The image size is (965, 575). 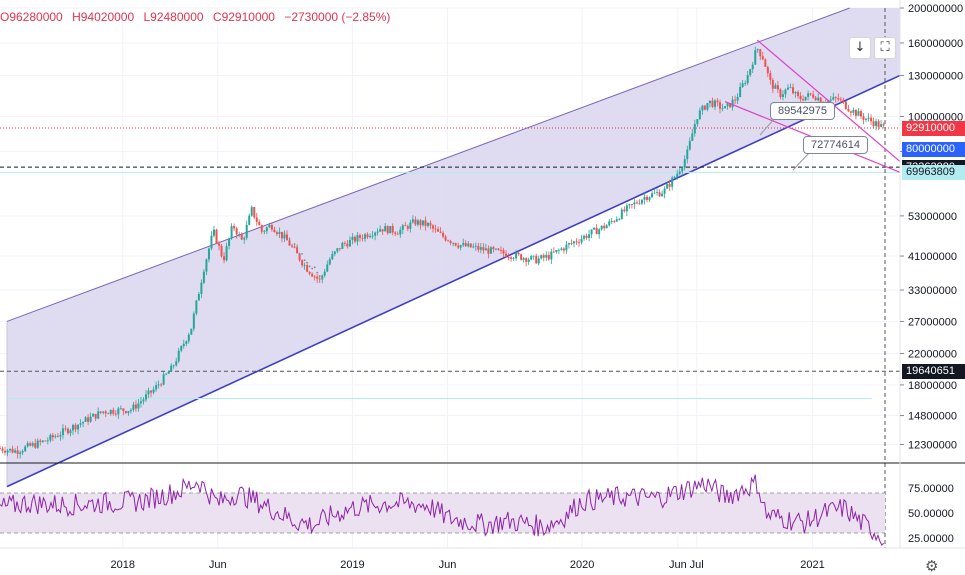 What do you see at coordinates (802, 111) in the screenshot?
I see `callout-upper: 89542975` at bounding box center [802, 111].